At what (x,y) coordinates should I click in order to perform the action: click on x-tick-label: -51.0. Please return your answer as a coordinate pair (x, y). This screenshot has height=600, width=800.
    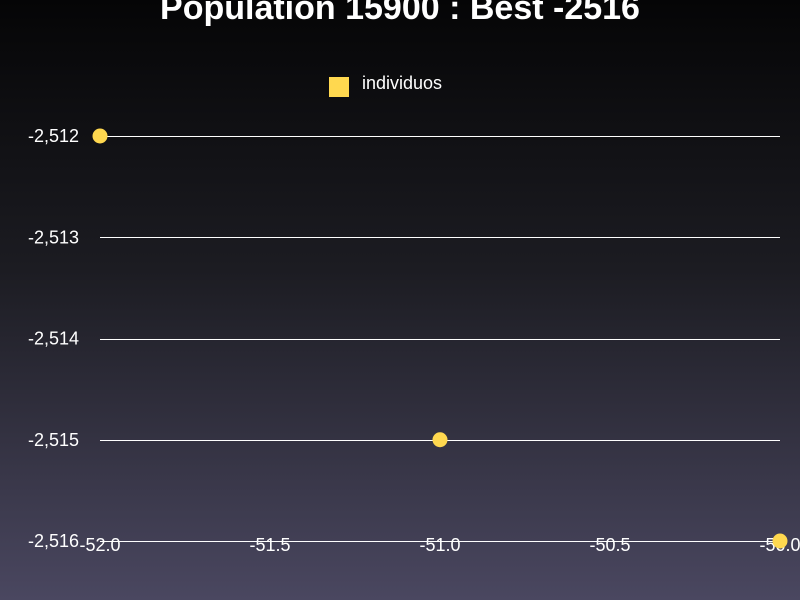
    Looking at the image, I should click on (439, 545).